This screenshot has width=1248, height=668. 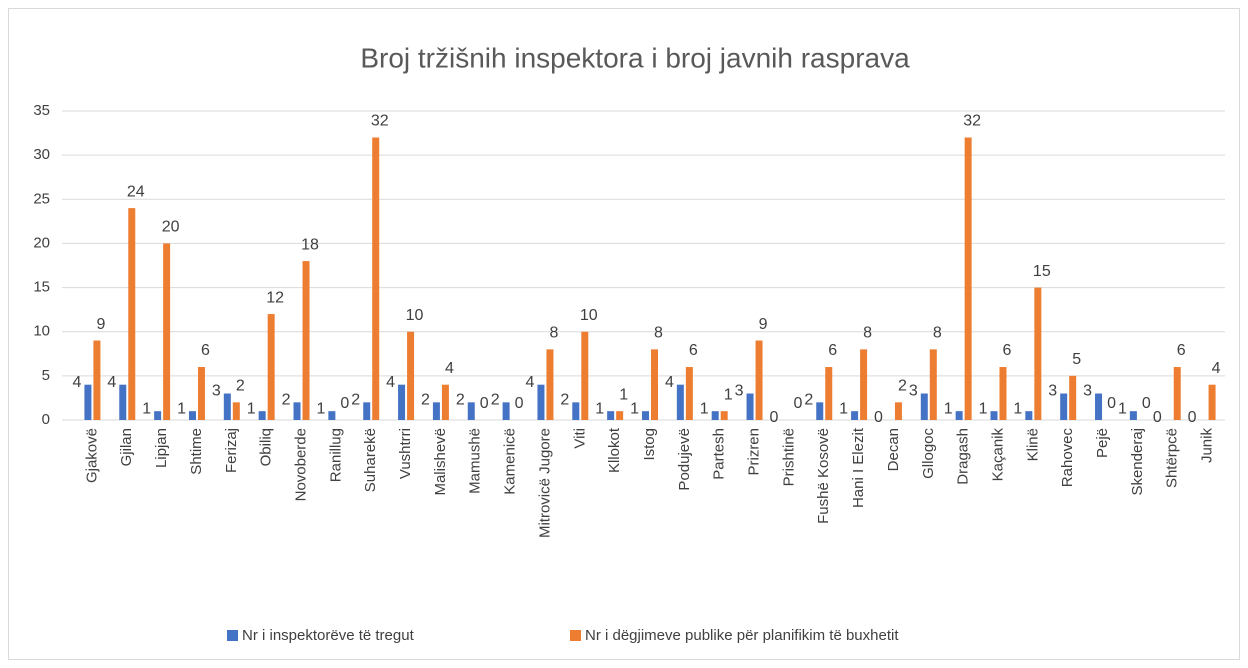 I want to click on x-tick-label: Novoberde, so click(x=300, y=464).